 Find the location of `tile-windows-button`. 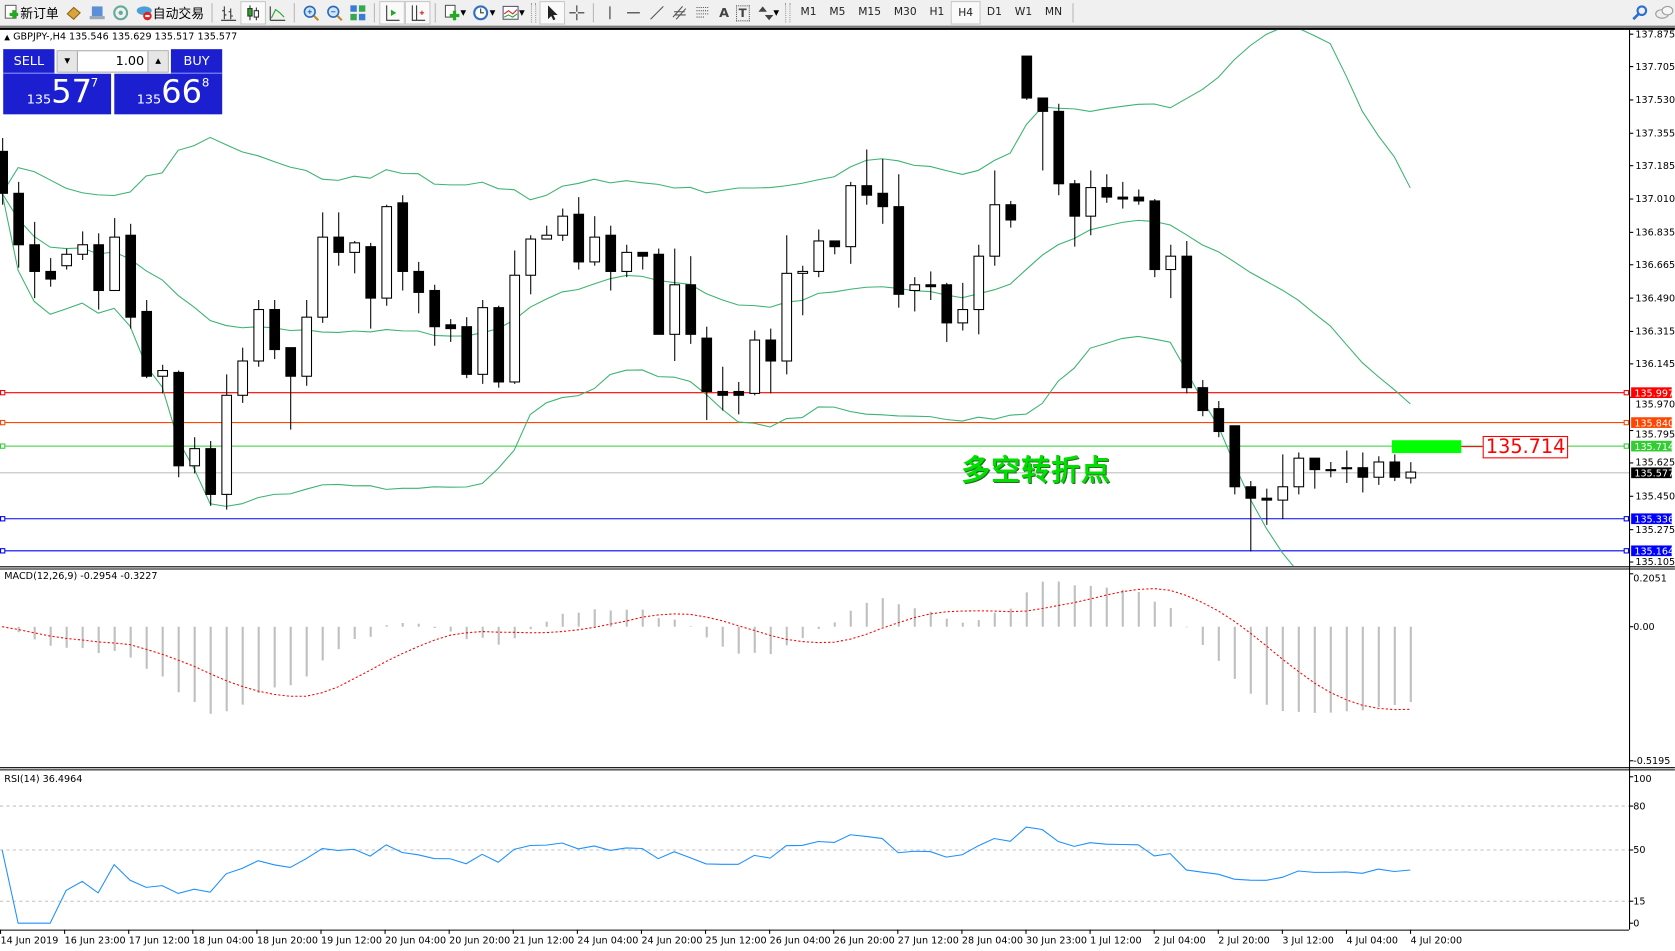

tile-windows-button is located at coordinates (358, 13).